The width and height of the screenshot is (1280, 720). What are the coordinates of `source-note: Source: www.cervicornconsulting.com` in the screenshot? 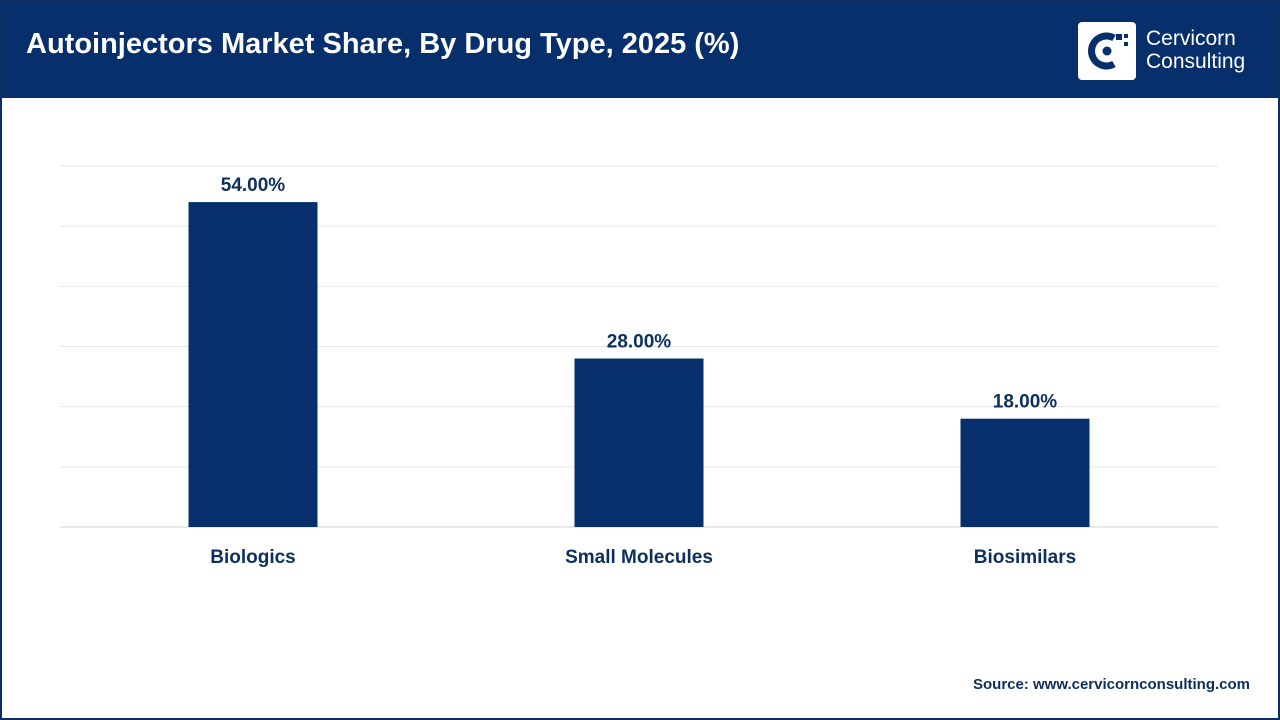 It's located at (1111, 684).